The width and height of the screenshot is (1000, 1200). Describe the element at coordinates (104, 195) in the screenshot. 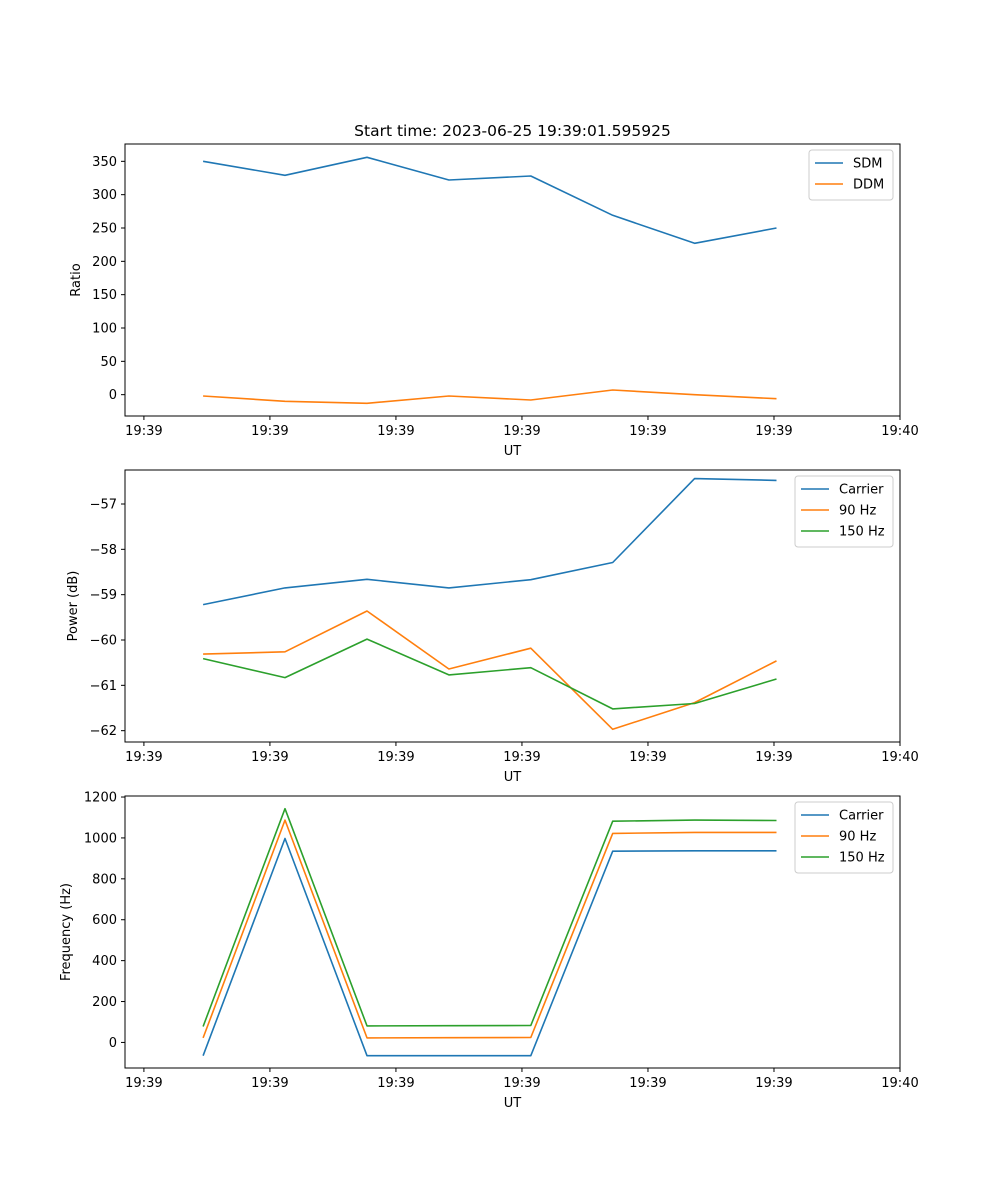

I see `y-tick-label: 300` at that location.